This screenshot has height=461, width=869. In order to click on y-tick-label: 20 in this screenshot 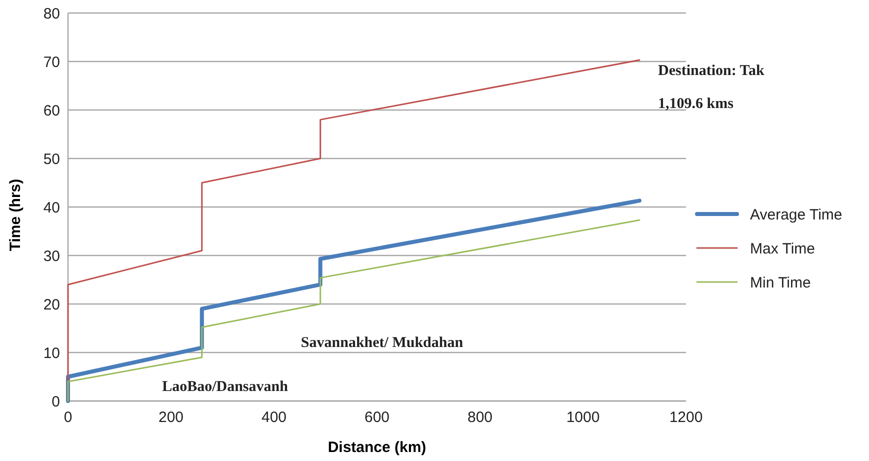, I will do `click(51, 305)`.